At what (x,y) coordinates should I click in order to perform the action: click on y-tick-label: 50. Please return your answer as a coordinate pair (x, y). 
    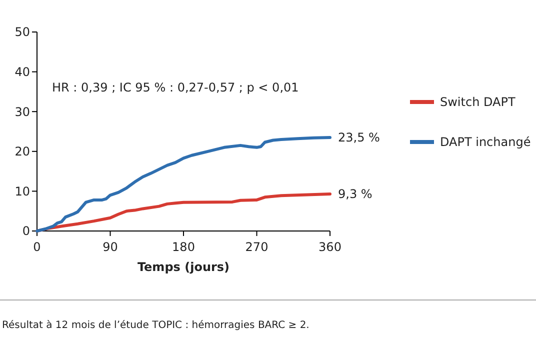
    Looking at the image, I should click on (22, 32).